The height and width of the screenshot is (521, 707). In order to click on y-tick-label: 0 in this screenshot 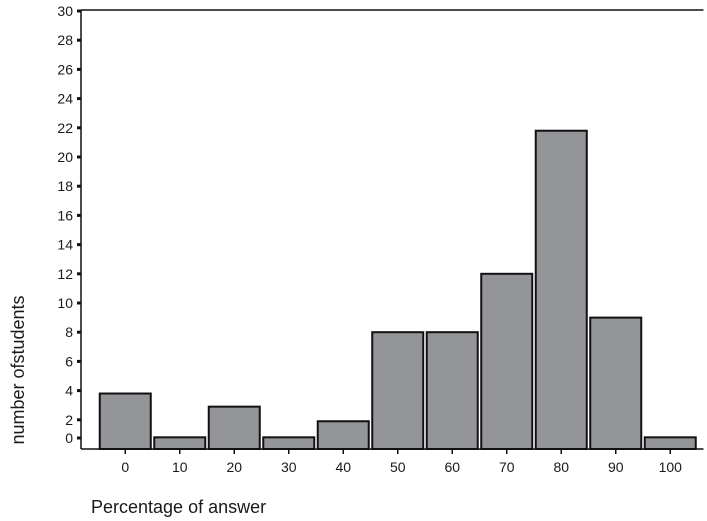, I will do `click(69, 438)`.